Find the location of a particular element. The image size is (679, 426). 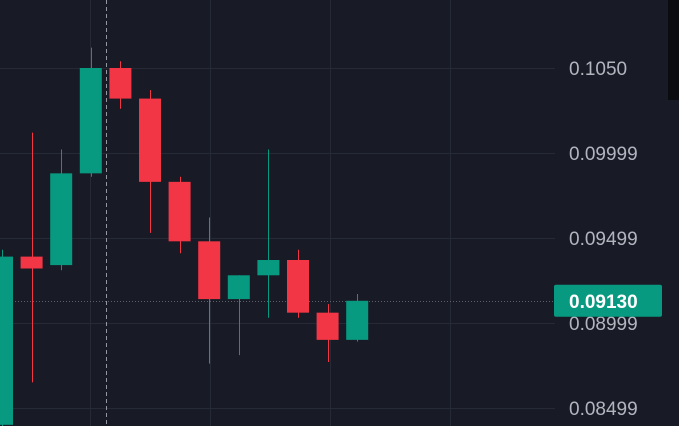

current-price-tag: 0.09130 is located at coordinates (608, 300).